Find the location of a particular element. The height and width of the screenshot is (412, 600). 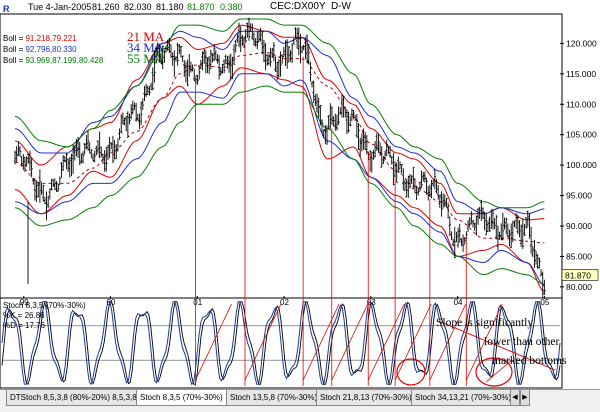

frame-right-button: R is located at coordinates (6, 9).